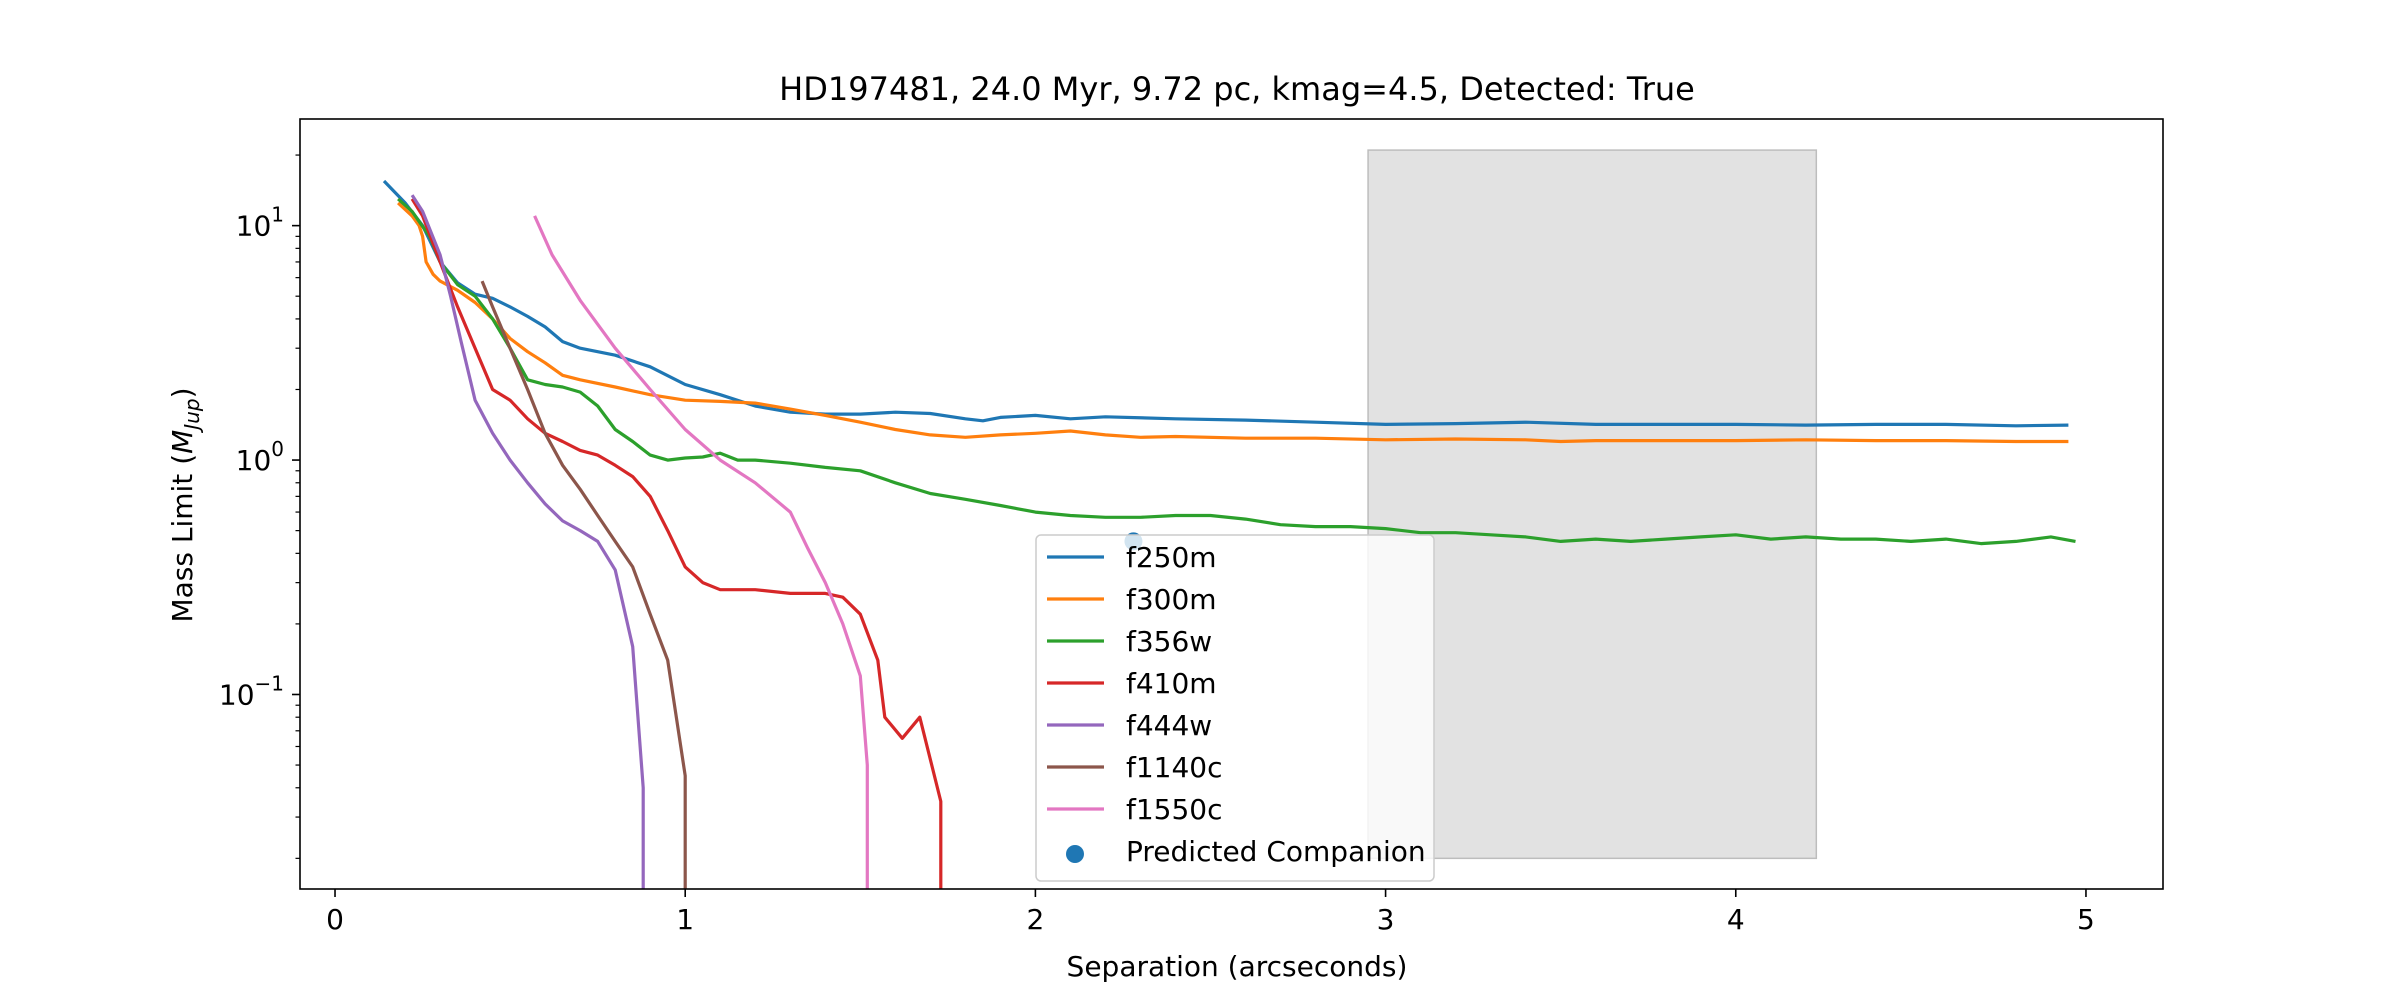  I want to click on series-line-f1550c, so click(701, 552).